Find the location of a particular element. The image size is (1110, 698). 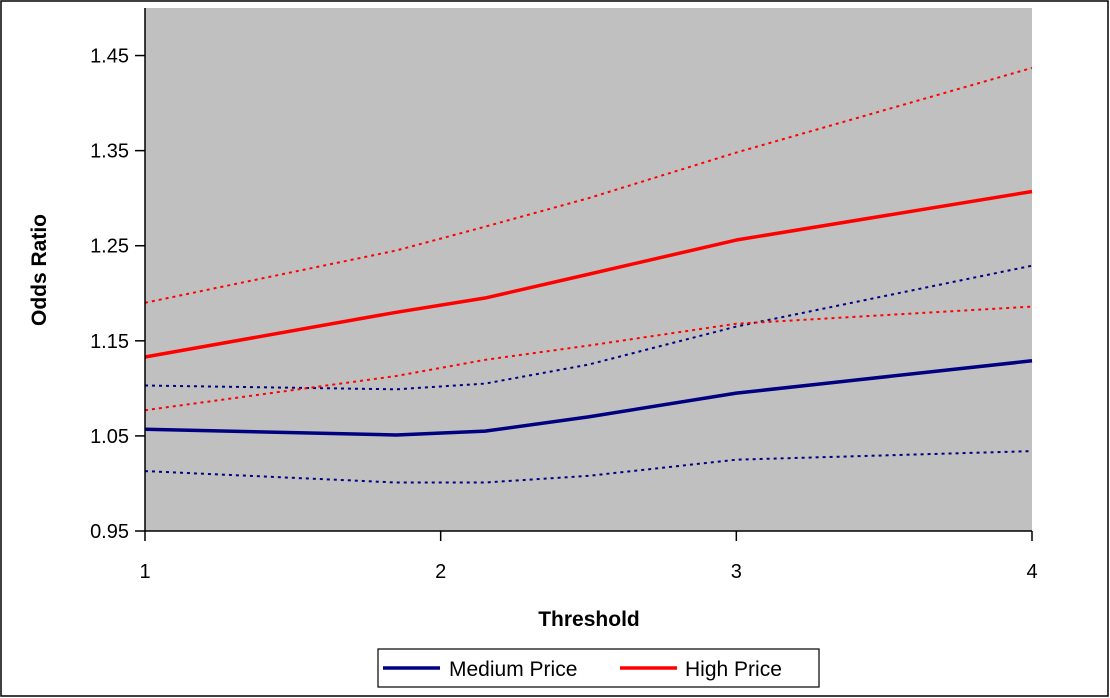

x-tick-label: 4 is located at coordinates (1031, 572).